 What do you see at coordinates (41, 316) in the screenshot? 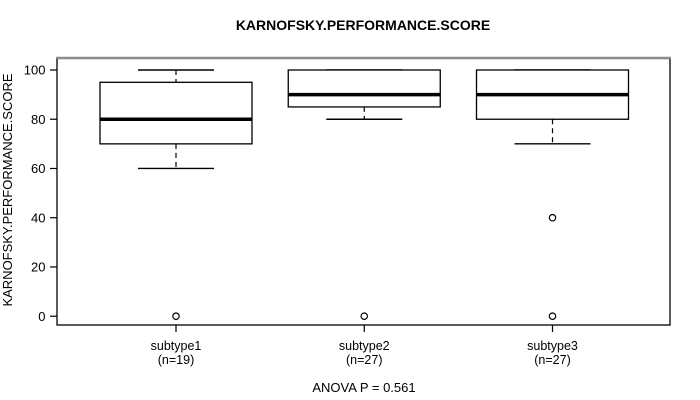
I see `y-tick-label: 0` at bounding box center [41, 316].